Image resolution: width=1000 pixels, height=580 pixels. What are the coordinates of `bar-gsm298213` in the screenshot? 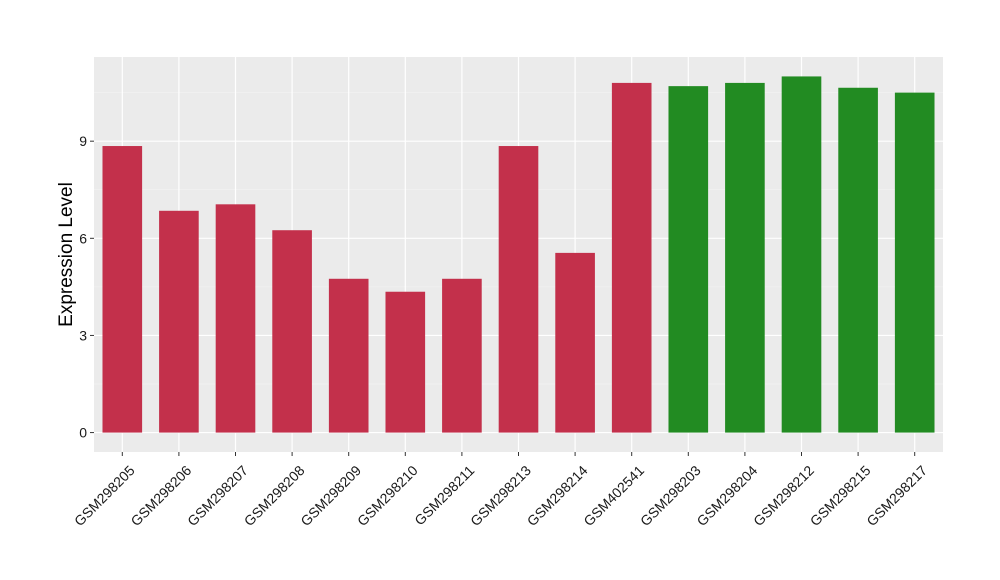 It's located at (518, 289).